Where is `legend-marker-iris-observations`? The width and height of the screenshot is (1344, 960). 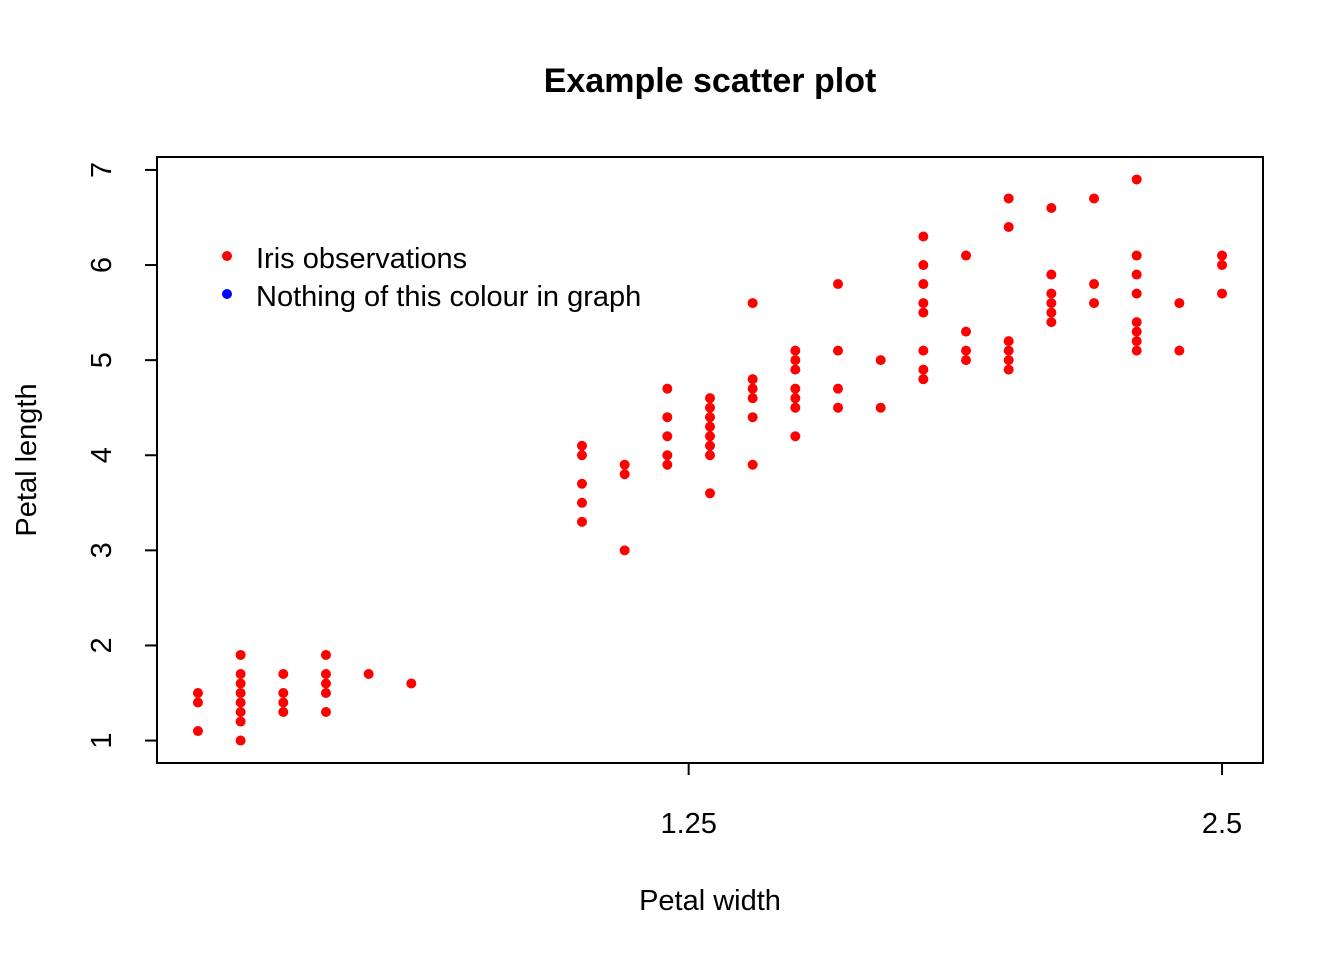 legend-marker-iris-observations is located at coordinates (227, 256).